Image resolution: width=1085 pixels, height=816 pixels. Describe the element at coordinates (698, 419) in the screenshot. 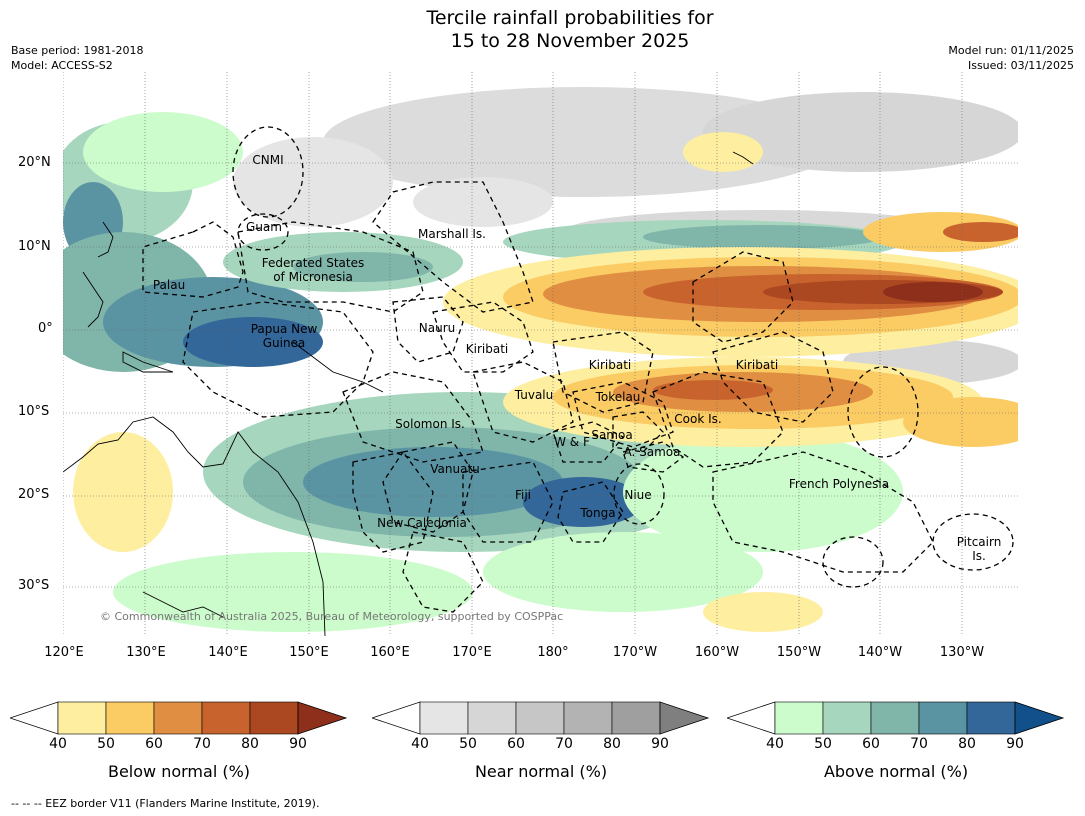

I see `region-cook-islands: Cook Is.` at that location.